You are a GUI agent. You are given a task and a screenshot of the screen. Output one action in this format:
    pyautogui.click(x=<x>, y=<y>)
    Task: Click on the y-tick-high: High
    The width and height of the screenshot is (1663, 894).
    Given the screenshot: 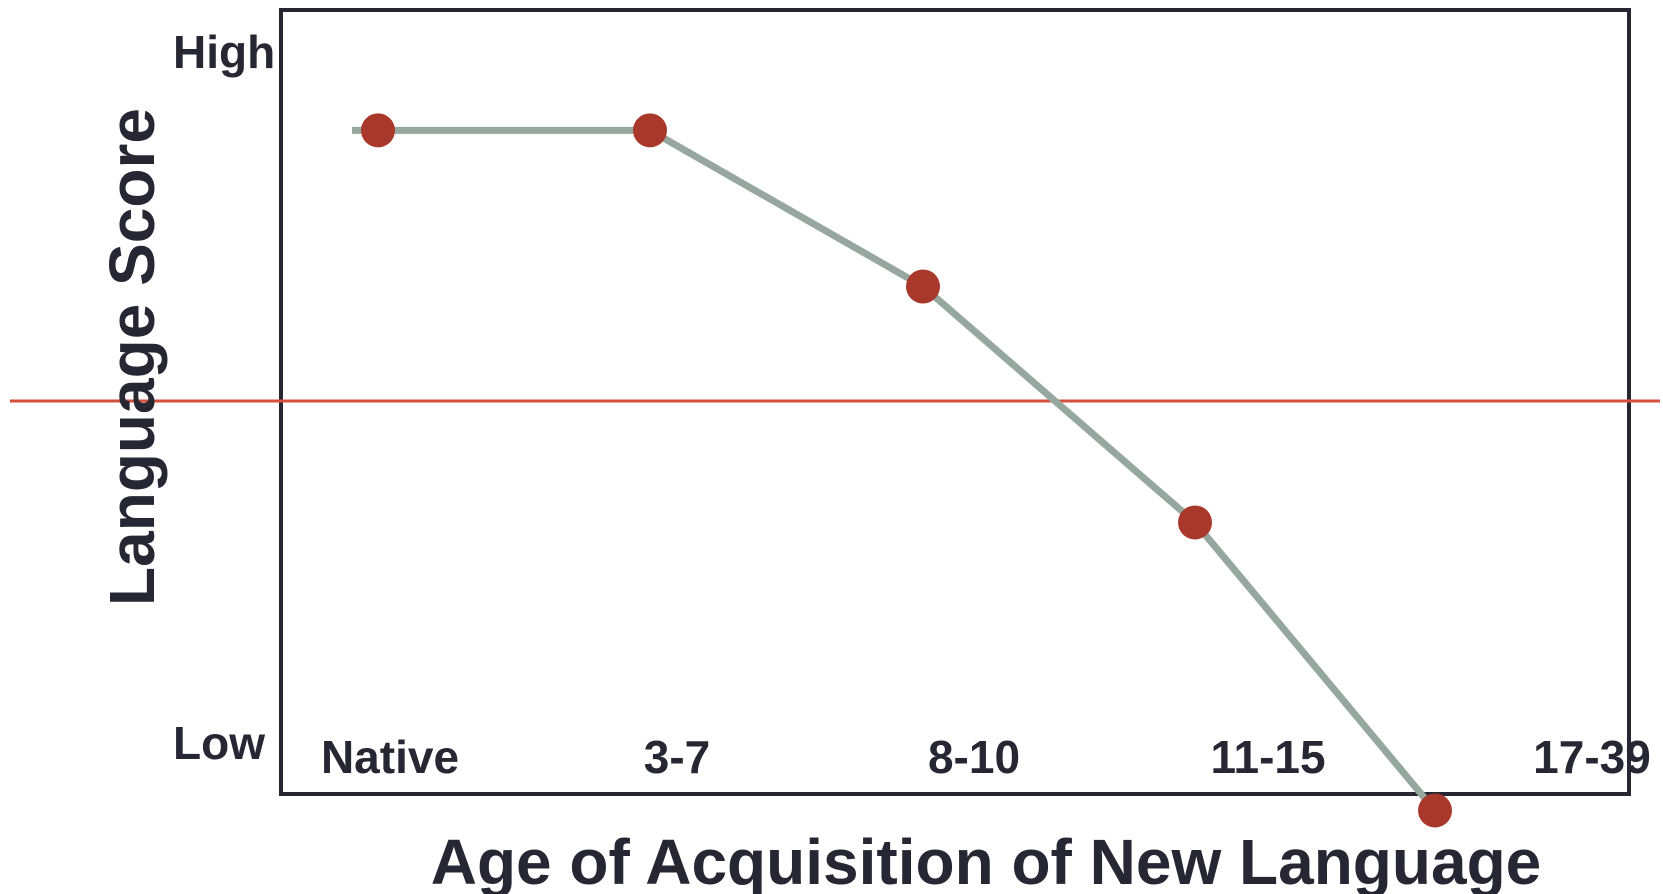 What is the action you would take?
    pyautogui.click(x=224, y=52)
    